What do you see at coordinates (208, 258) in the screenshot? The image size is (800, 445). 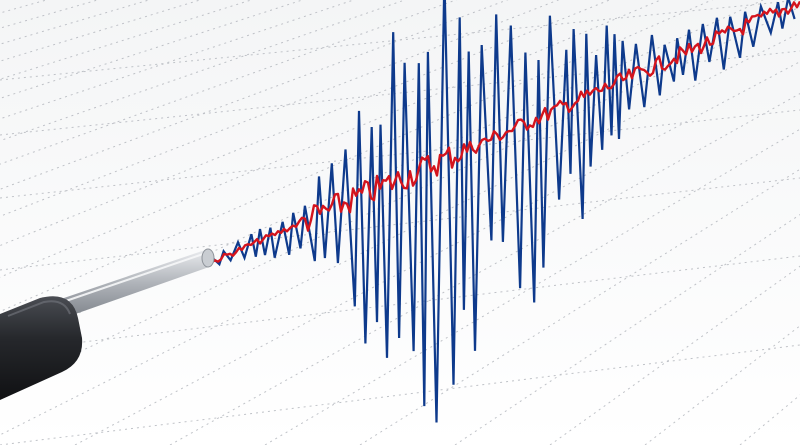 I see `stylus-tip` at bounding box center [208, 258].